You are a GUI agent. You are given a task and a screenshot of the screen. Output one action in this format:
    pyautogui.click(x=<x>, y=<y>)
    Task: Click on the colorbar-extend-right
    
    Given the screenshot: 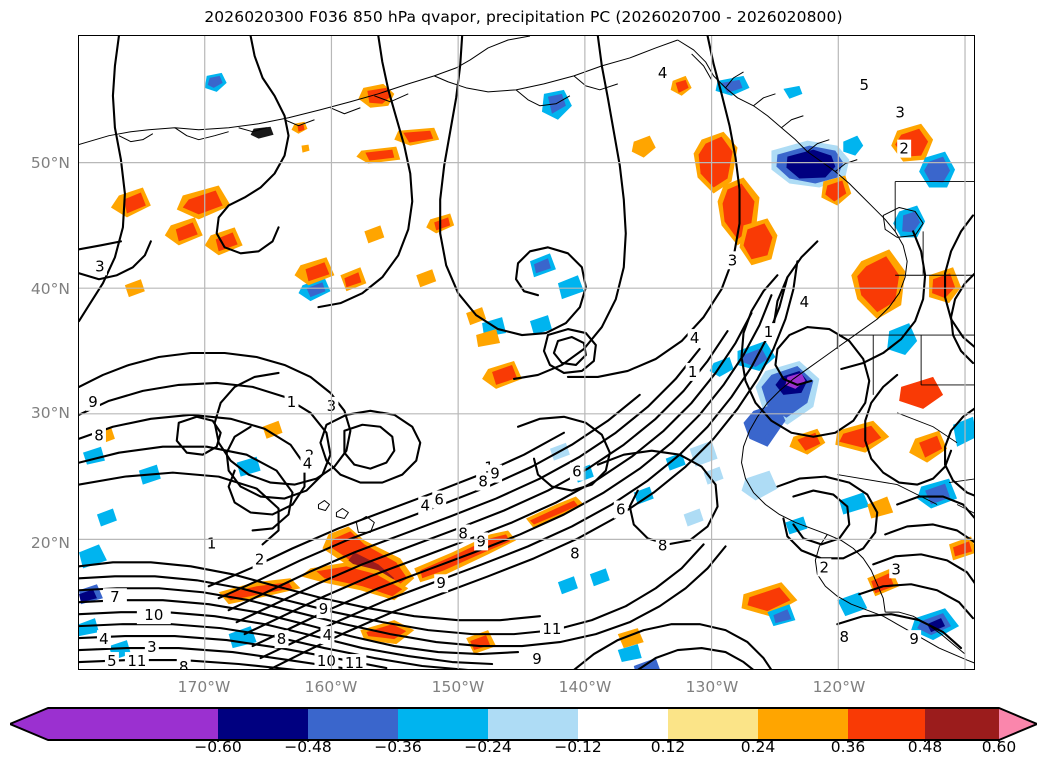 What is the action you would take?
    pyautogui.click(x=1018, y=724)
    